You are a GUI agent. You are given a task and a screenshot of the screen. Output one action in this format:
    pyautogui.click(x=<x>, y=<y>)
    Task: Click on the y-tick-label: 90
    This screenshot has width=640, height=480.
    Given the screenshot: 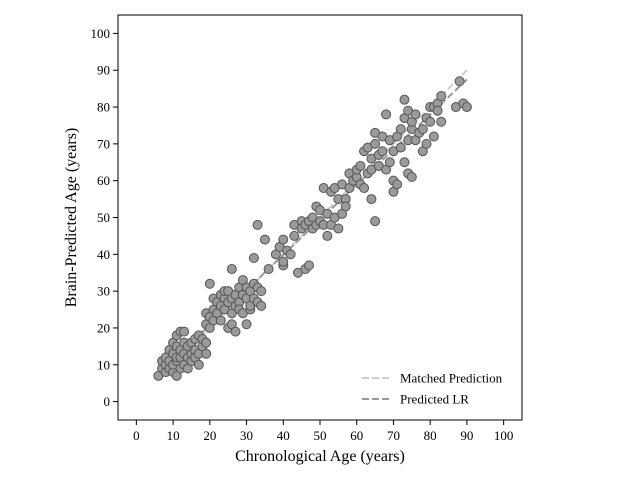 What is the action you would take?
    pyautogui.click(x=103, y=70)
    